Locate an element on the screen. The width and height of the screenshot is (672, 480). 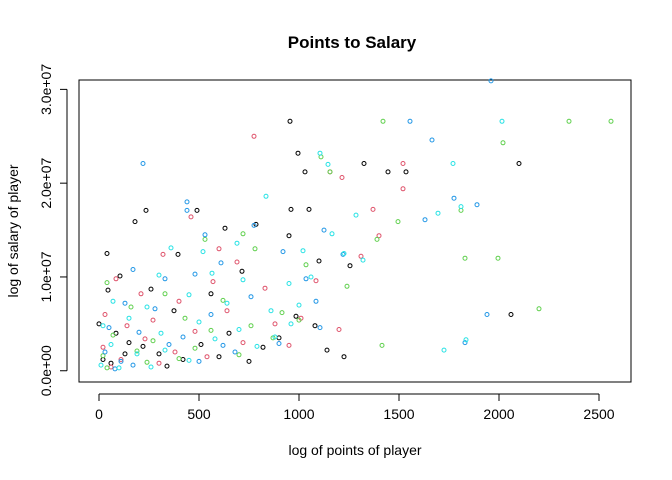
x-tick-label: 1000 is located at coordinates (298, 414).